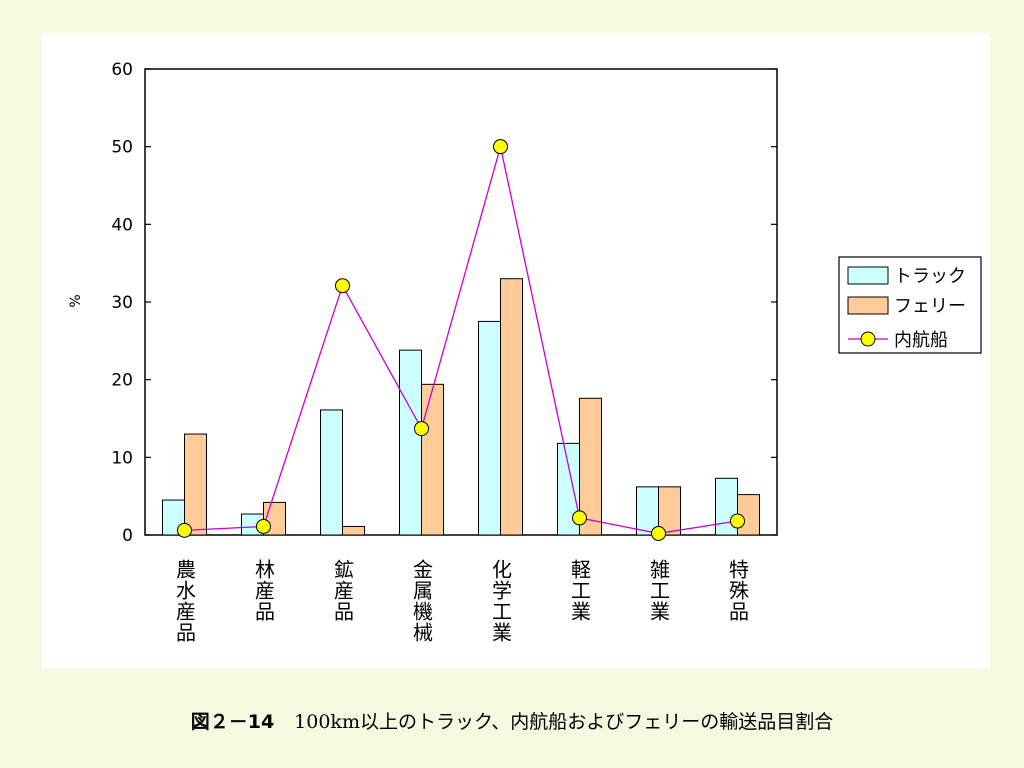 The height and width of the screenshot is (768, 1024). What do you see at coordinates (564, 722) in the screenshot?
I see `caption-text: 100km以上のトラック、内航船およびフェリーの輸送品目割合` at bounding box center [564, 722].